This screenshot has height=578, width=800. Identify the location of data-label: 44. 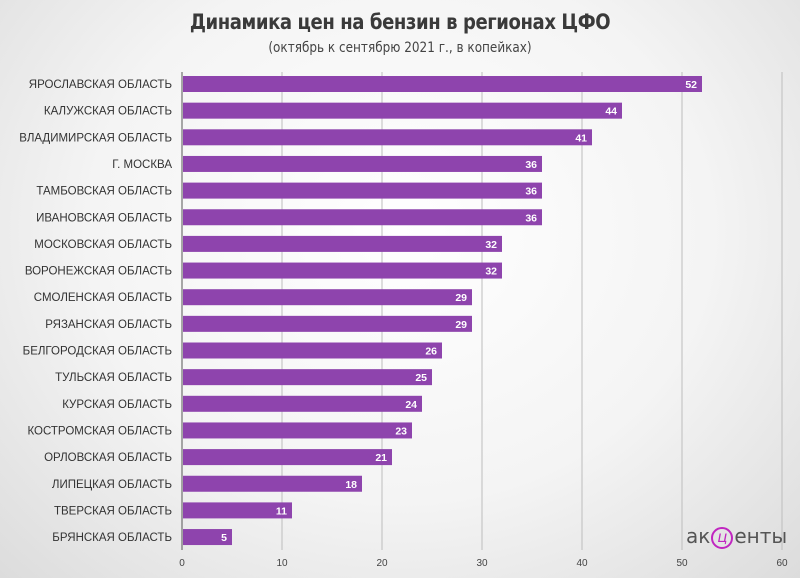
(611, 112).